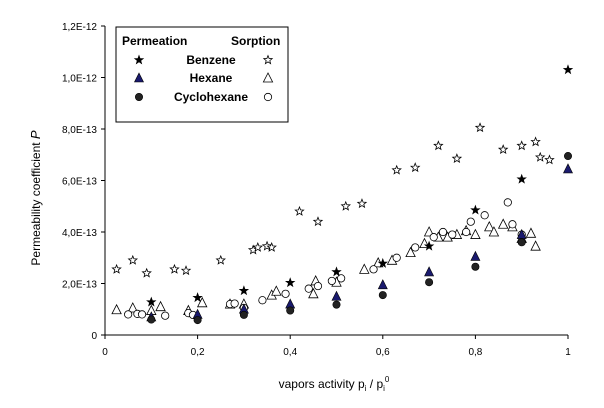  I want to click on y-tick-label: 1,0E-12, so click(79, 79).